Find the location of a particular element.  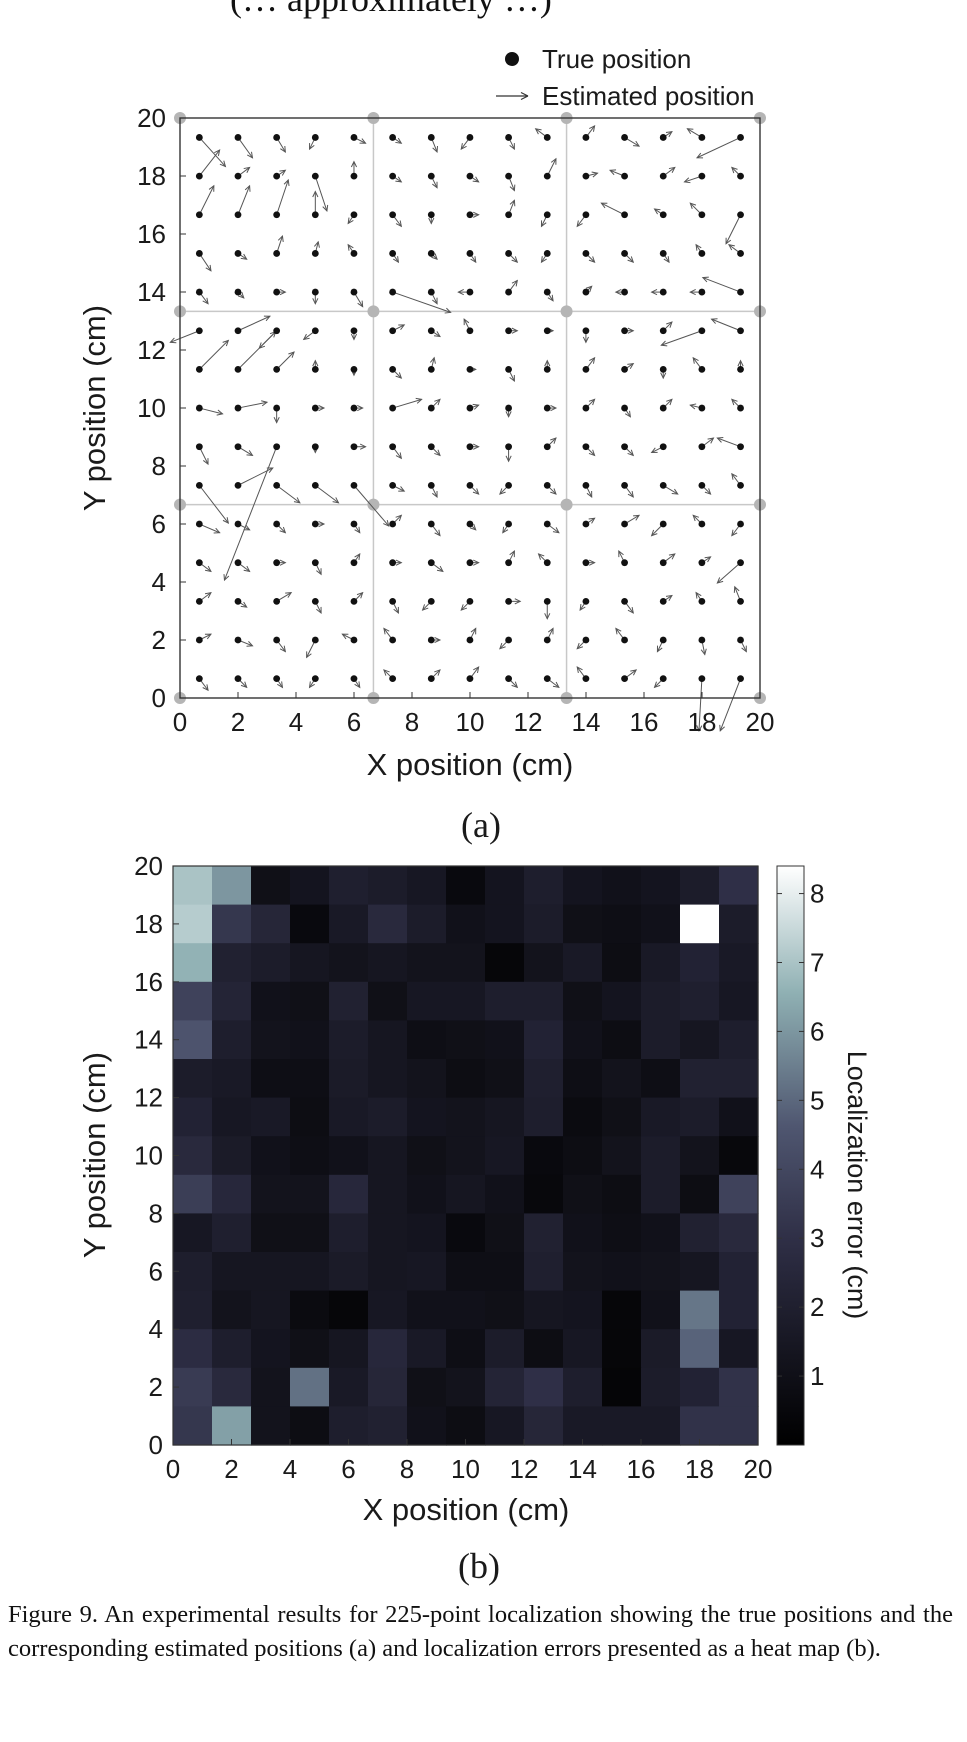

y-tick-label: 4 is located at coordinates (156, 1329).